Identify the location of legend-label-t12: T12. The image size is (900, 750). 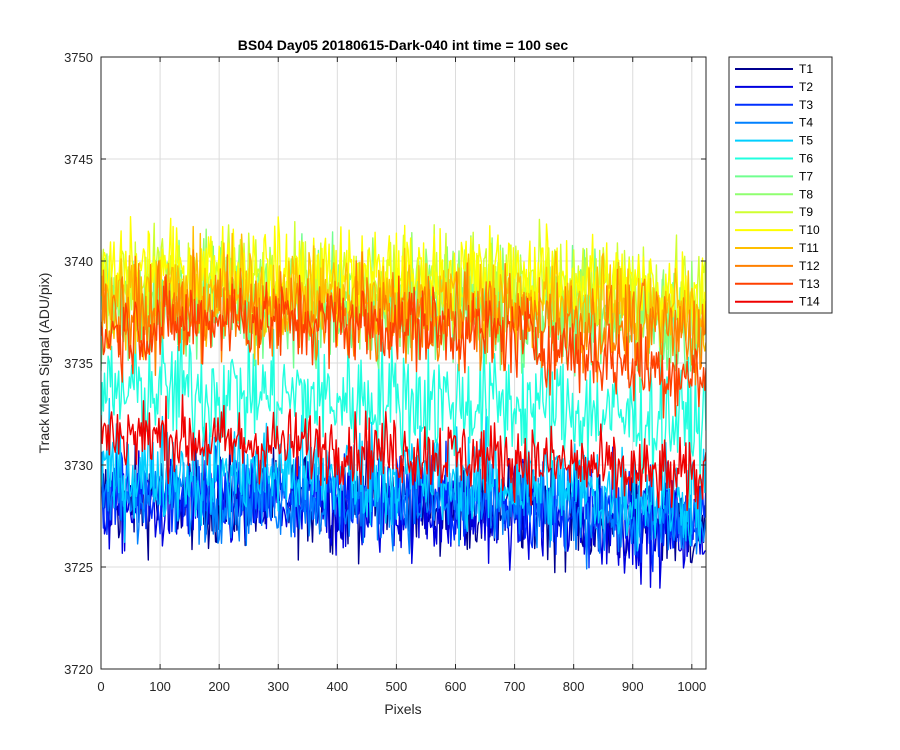
(809, 266).